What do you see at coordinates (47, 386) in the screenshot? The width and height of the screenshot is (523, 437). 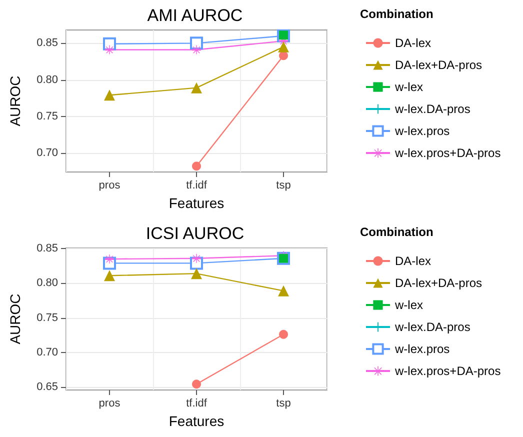 I see `y-tick-label: 0.65` at bounding box center [47, 386].